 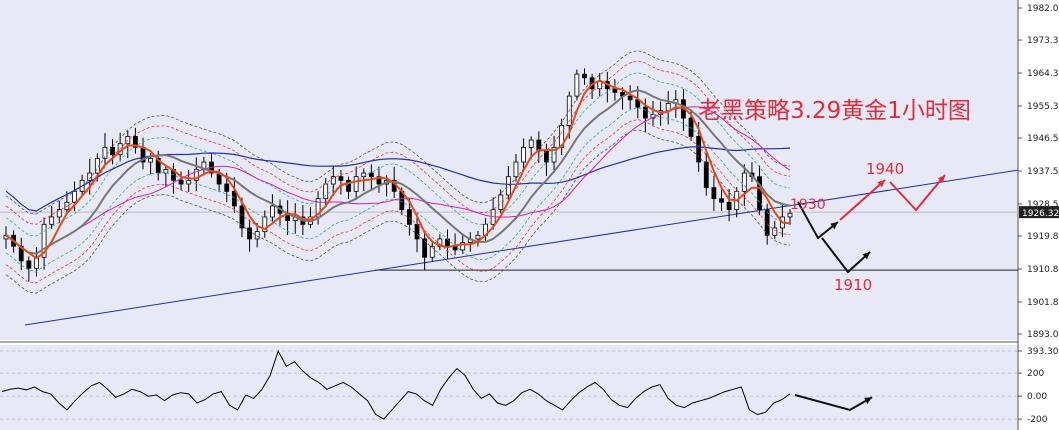 I want to click on oscillator-line, so click(x=396, y=384).